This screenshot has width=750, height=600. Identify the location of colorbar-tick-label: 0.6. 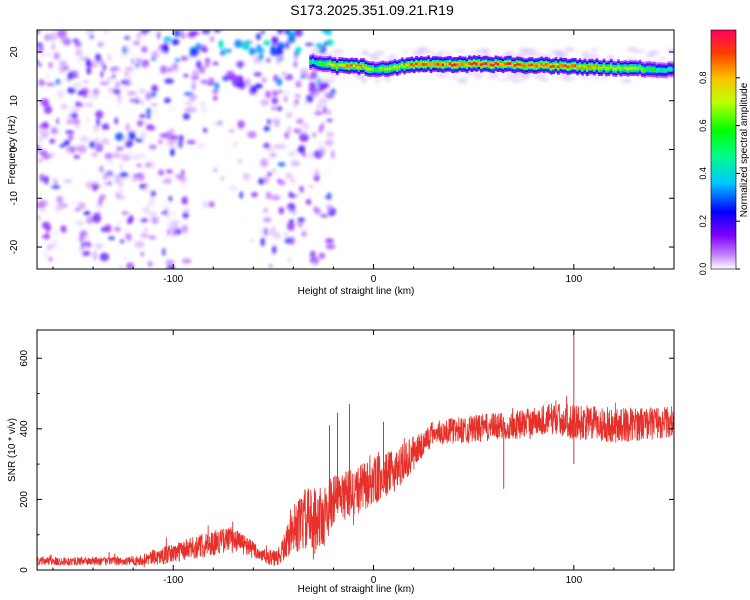
(703, 125).